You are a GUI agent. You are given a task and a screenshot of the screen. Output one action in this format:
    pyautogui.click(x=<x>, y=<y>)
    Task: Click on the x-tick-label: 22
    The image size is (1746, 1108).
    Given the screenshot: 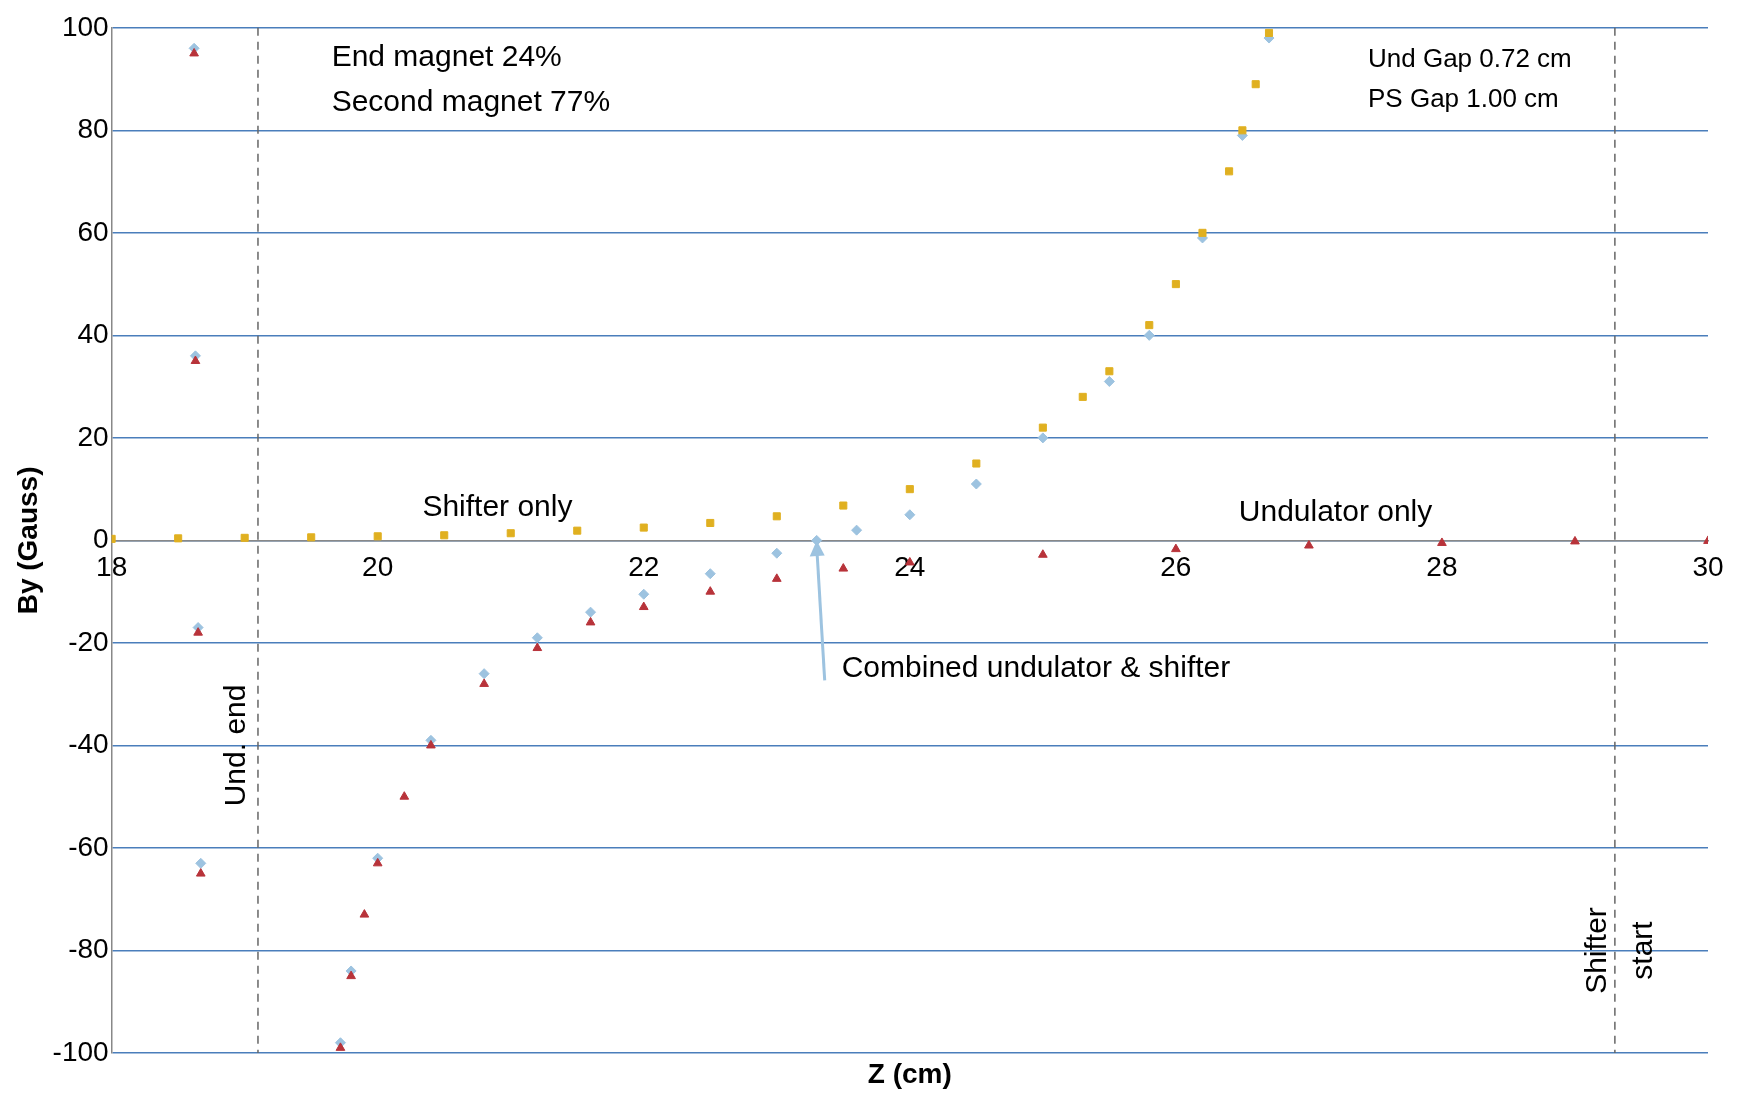 What is the action you would take?
    pyautogui.click(x=644, y=566)
    